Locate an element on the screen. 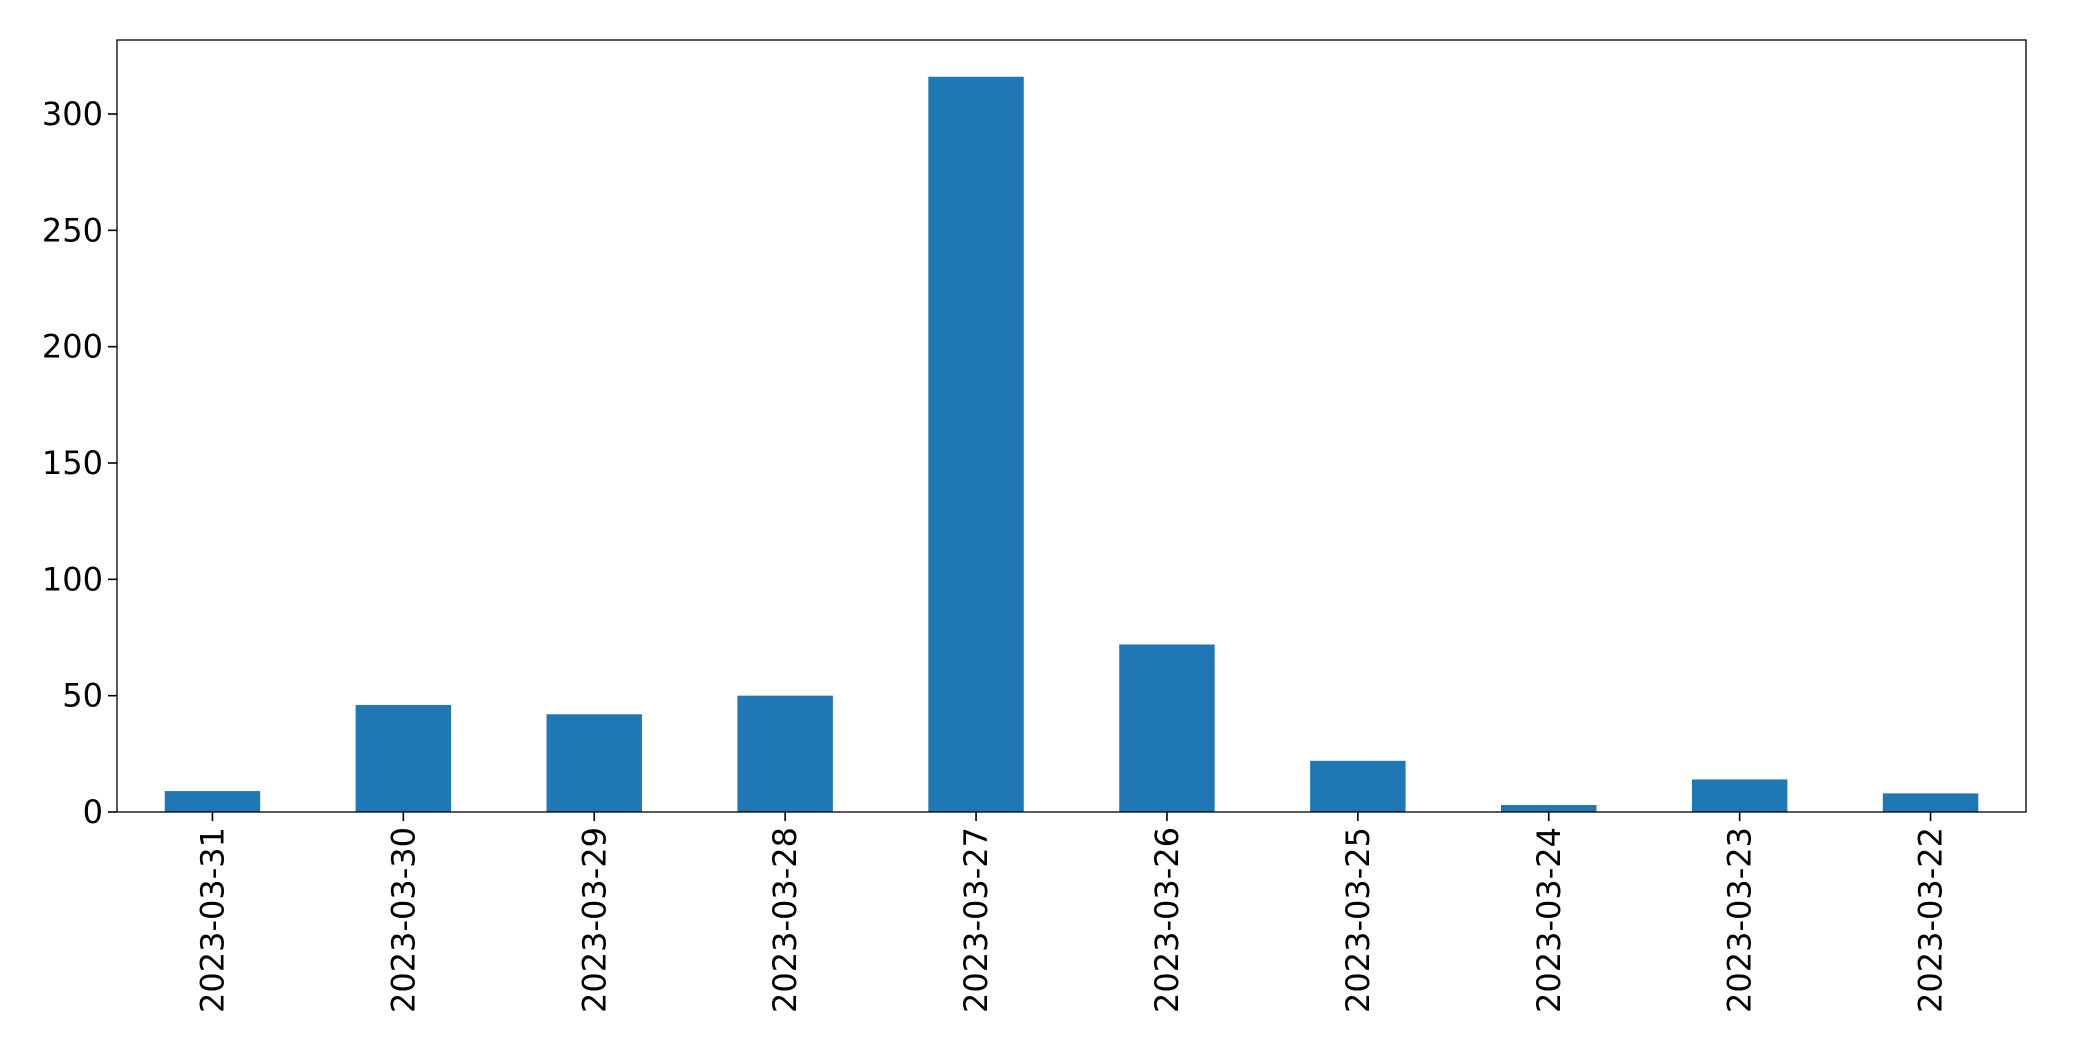 The height and width of the screenshot is (1061, 2093). y-tick-label: 50 is located at coordinates (82, 696).